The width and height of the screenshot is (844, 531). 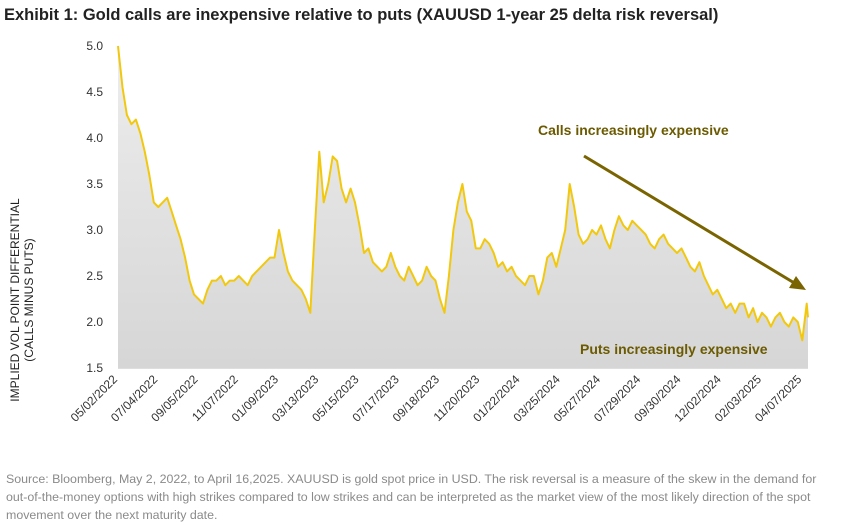 What do you see at coordinates (690, 220) in the screenshot?
I see `trend-arrow-line` at bounding box center [690, 220].